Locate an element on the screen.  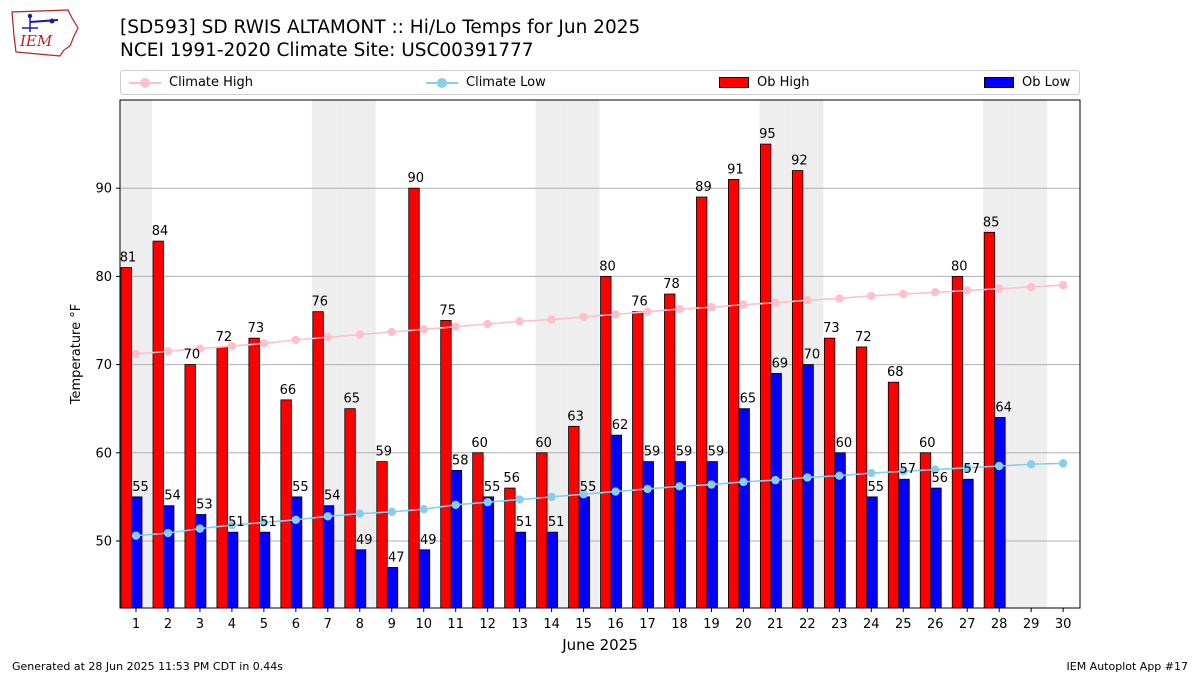
legend-item-ob-high: Ob High is located at coordinates (764, 82).